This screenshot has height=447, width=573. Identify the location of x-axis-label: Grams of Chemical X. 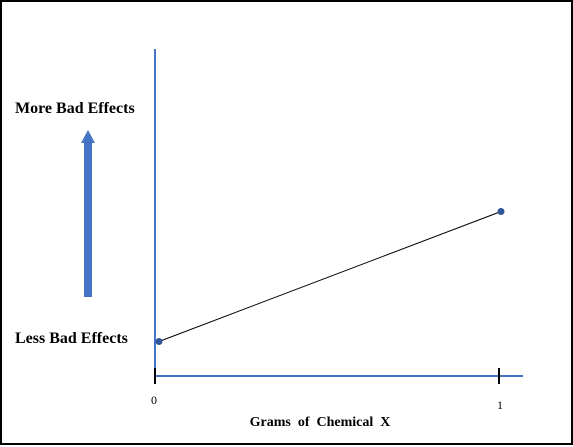
(320, 422).